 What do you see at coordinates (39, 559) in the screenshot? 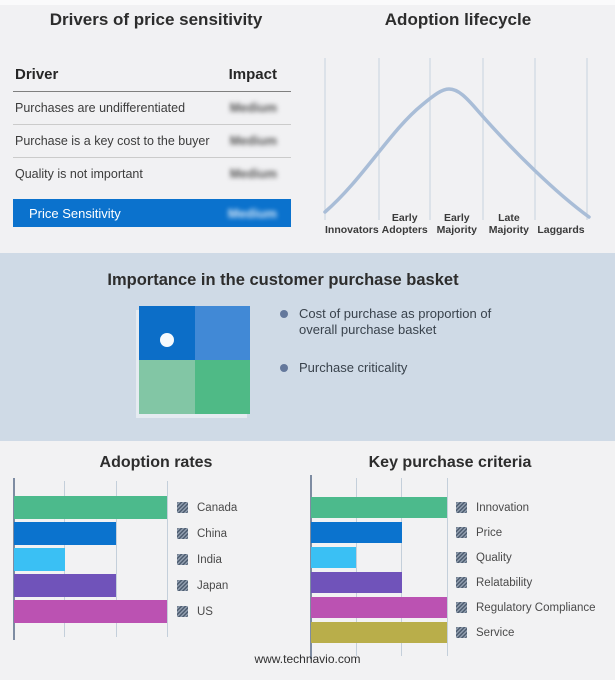
I see `bar-india` at bounding box center [39, 559].